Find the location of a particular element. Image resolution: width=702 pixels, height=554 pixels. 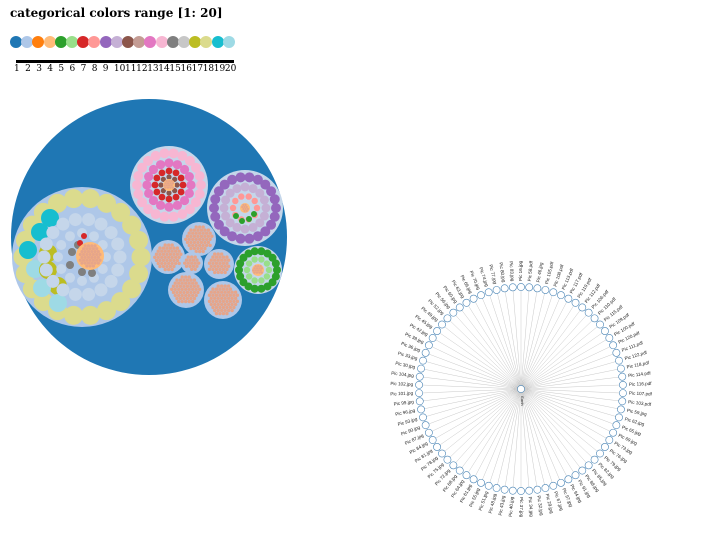

tree-root-node is located at coordinates (521, 389).